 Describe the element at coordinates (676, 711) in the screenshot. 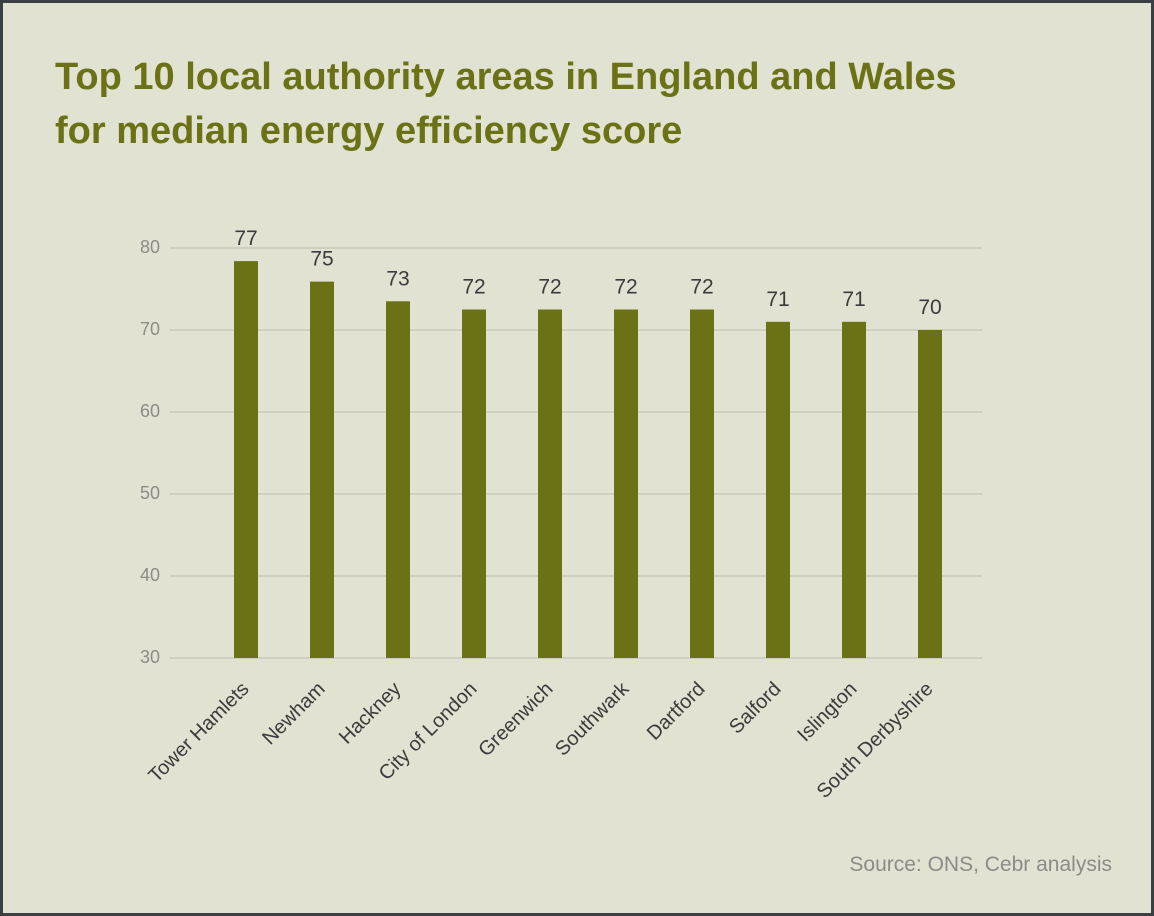

I see `x-tick-label: Dartford` at that location.